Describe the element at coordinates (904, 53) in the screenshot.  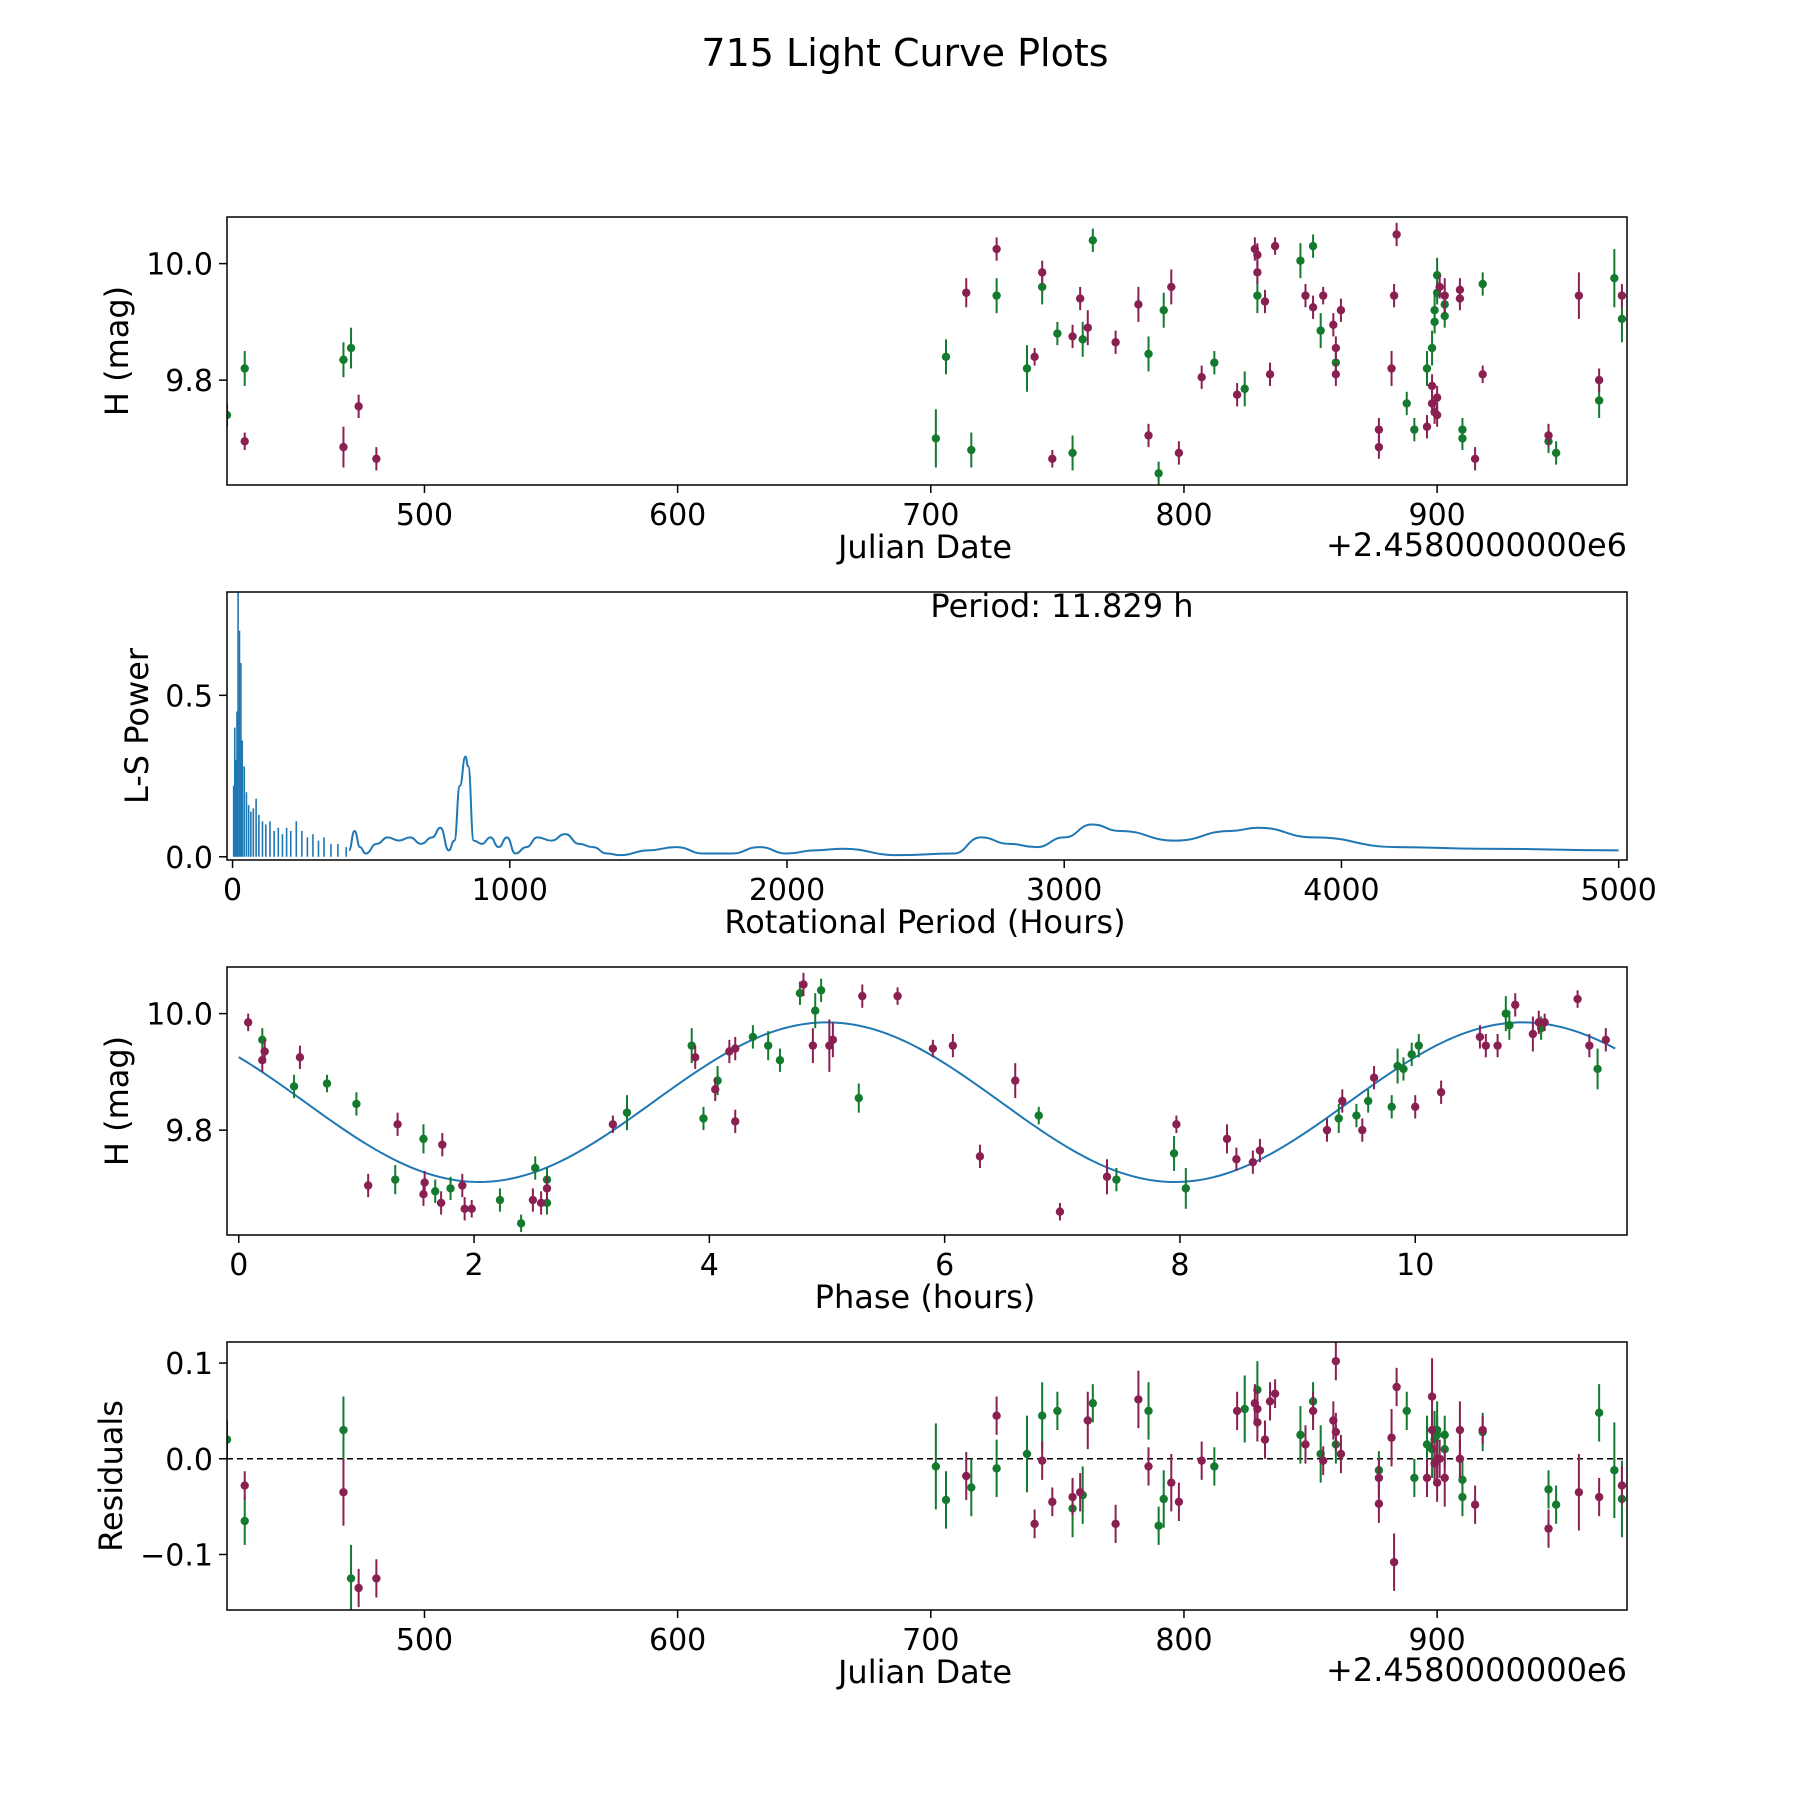
I see `figure-title: 715 Light Curve Plots` at that location.